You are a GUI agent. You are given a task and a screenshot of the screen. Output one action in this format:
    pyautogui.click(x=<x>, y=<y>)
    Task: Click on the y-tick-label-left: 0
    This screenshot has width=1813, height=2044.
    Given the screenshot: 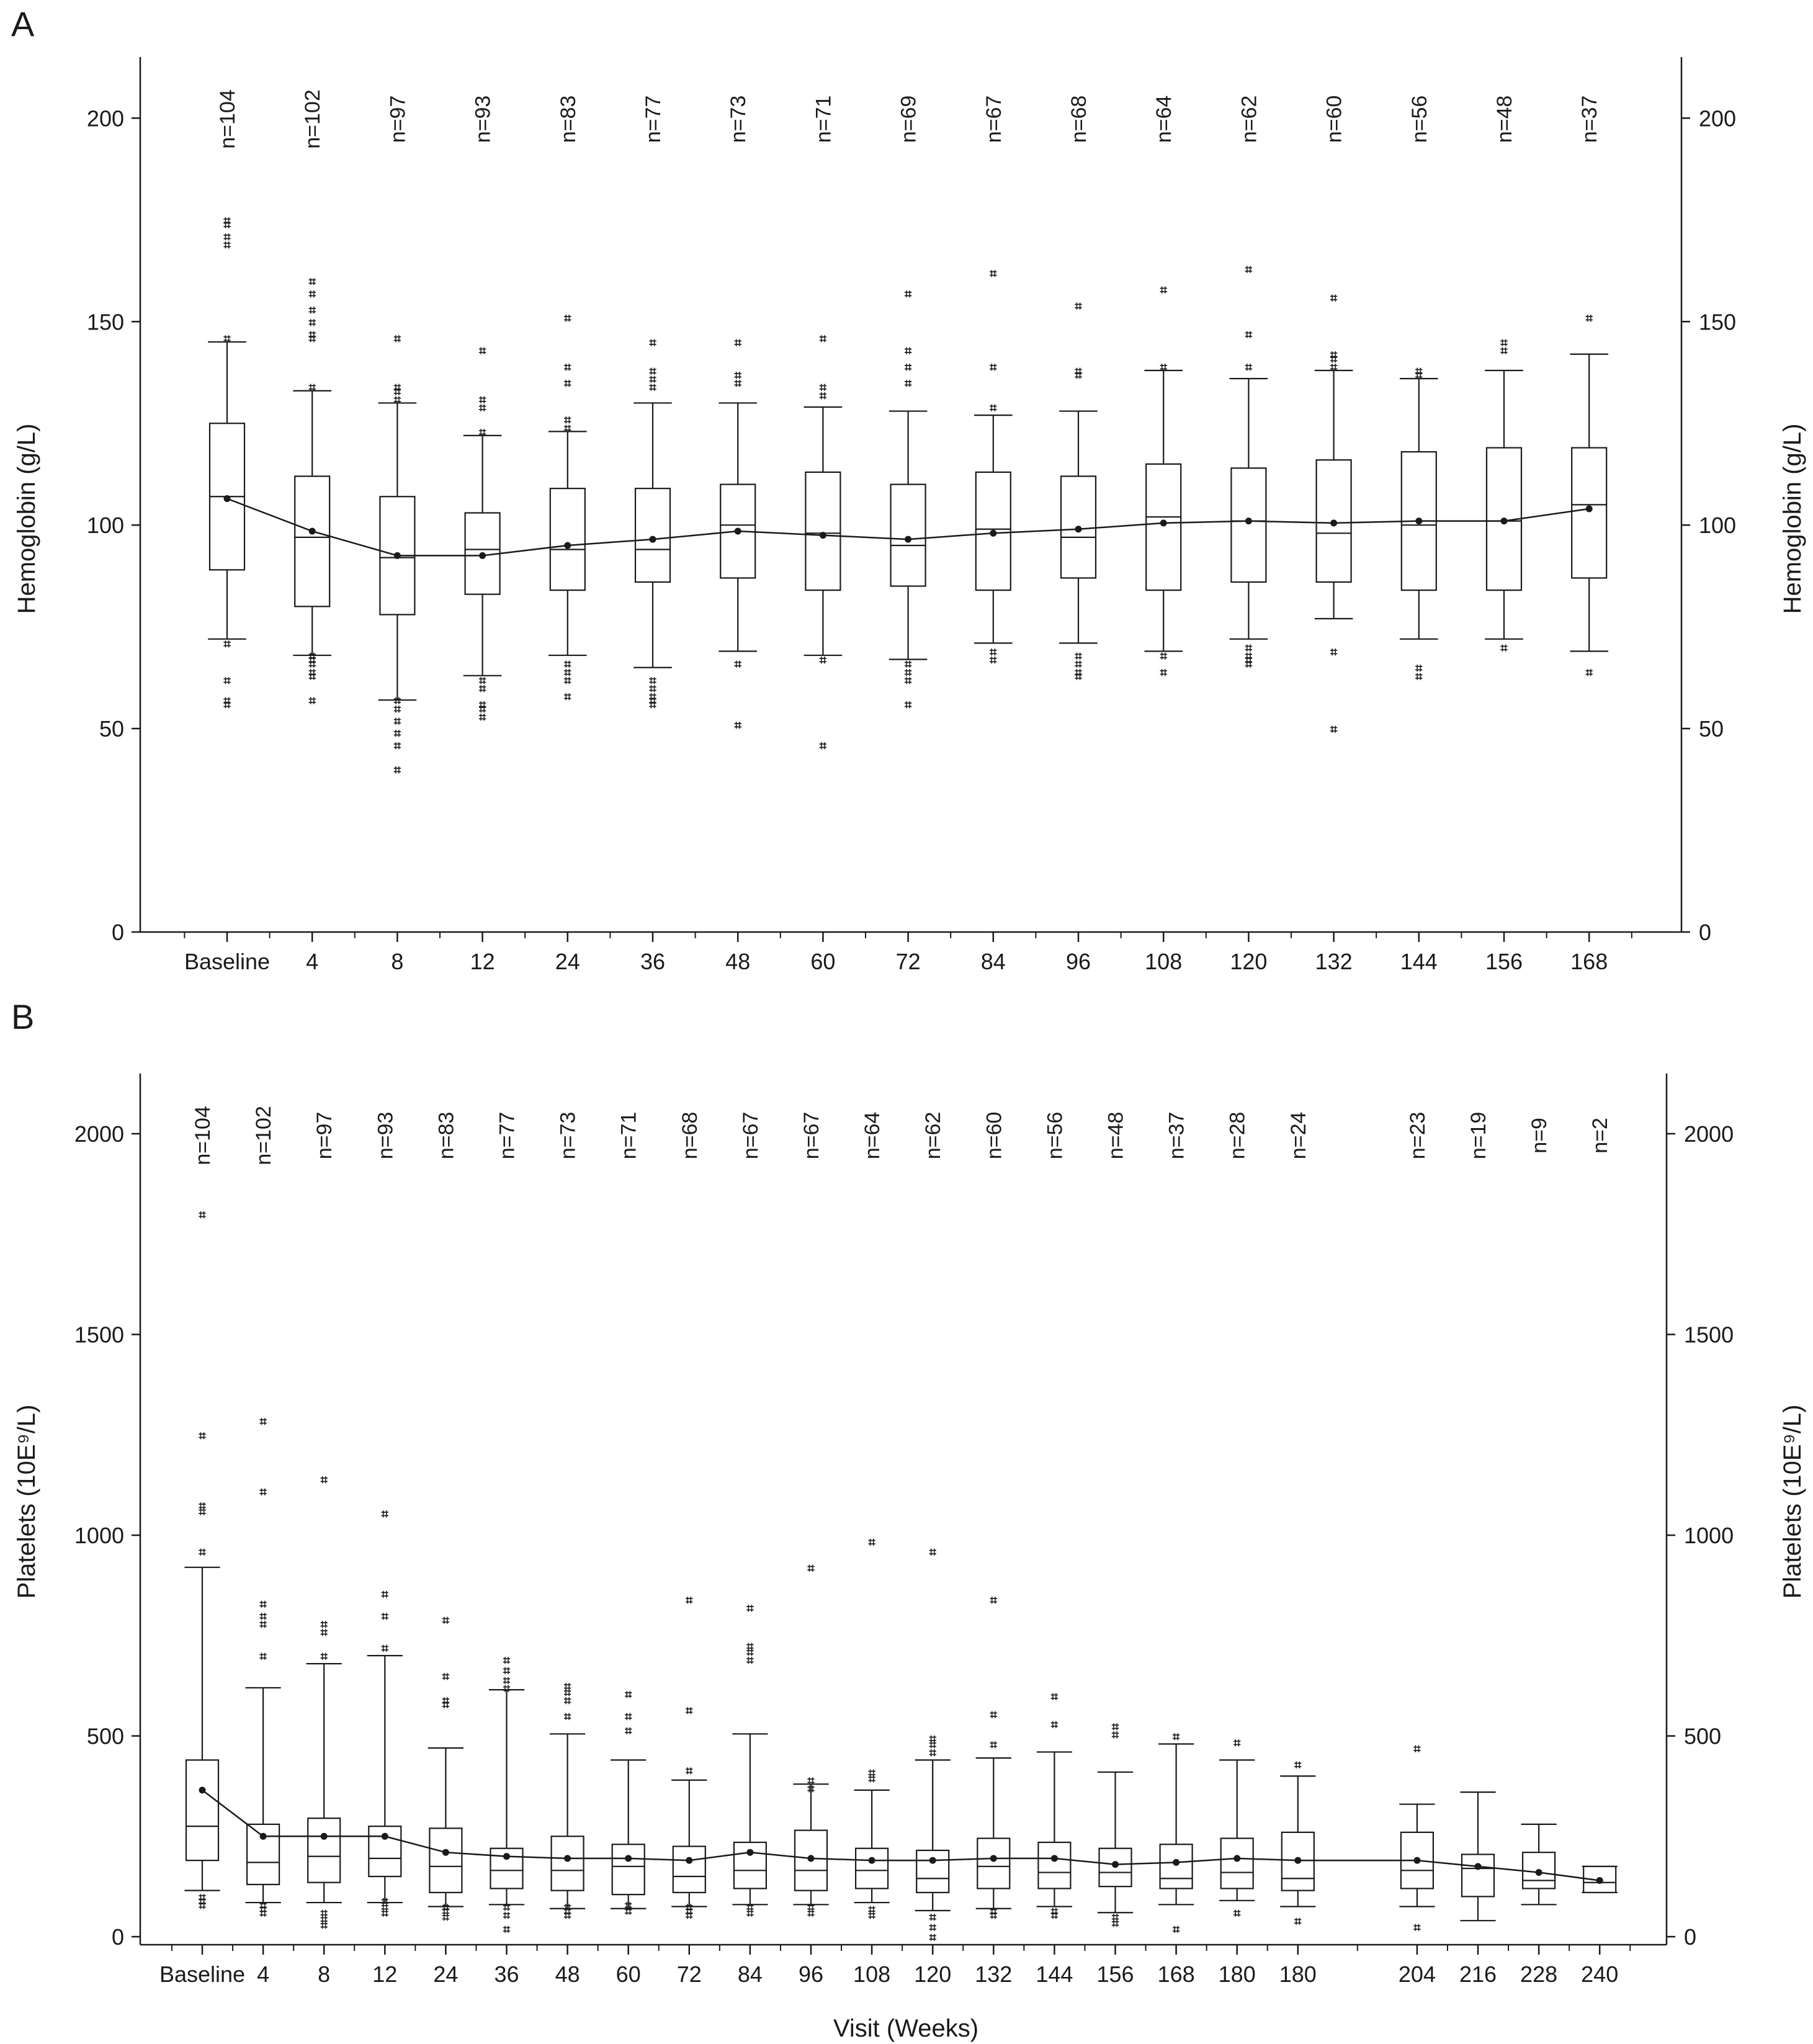 What is the action you would take?
    pyautogui.click(x=118, y=933)
    